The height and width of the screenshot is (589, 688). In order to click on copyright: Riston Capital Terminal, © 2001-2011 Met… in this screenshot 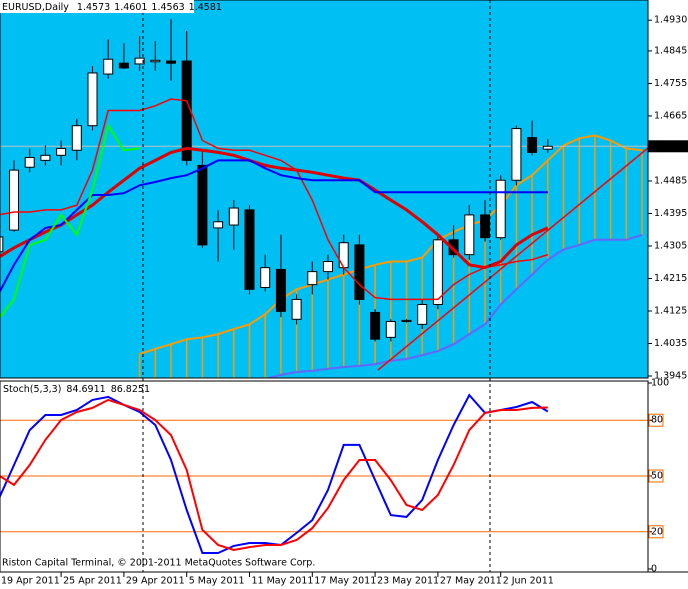, I will do `click(158, 563)`.